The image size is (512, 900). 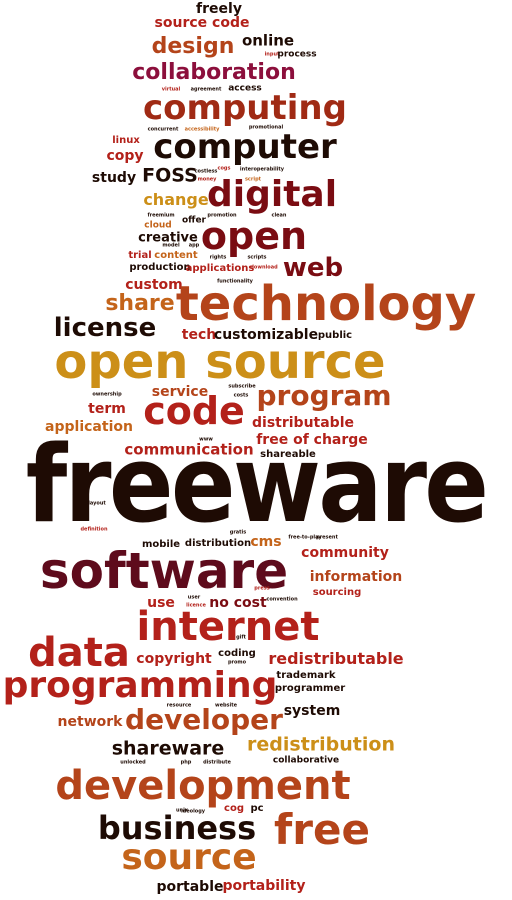 I want to click on word-input: input, so click(x=272, y=54).